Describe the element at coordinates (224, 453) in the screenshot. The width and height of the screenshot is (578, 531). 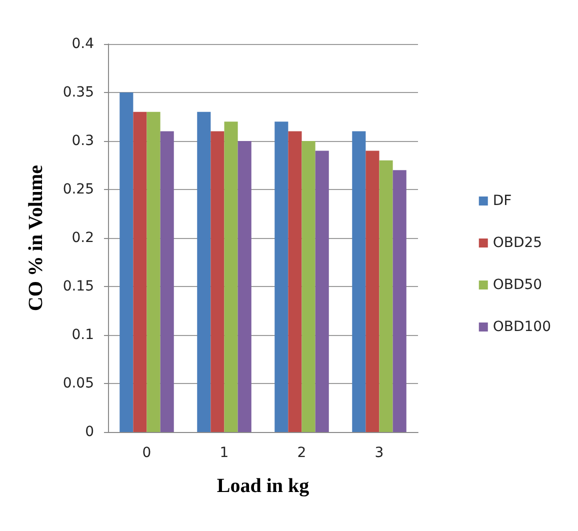
I see `x-tick-label: 1` at that location.